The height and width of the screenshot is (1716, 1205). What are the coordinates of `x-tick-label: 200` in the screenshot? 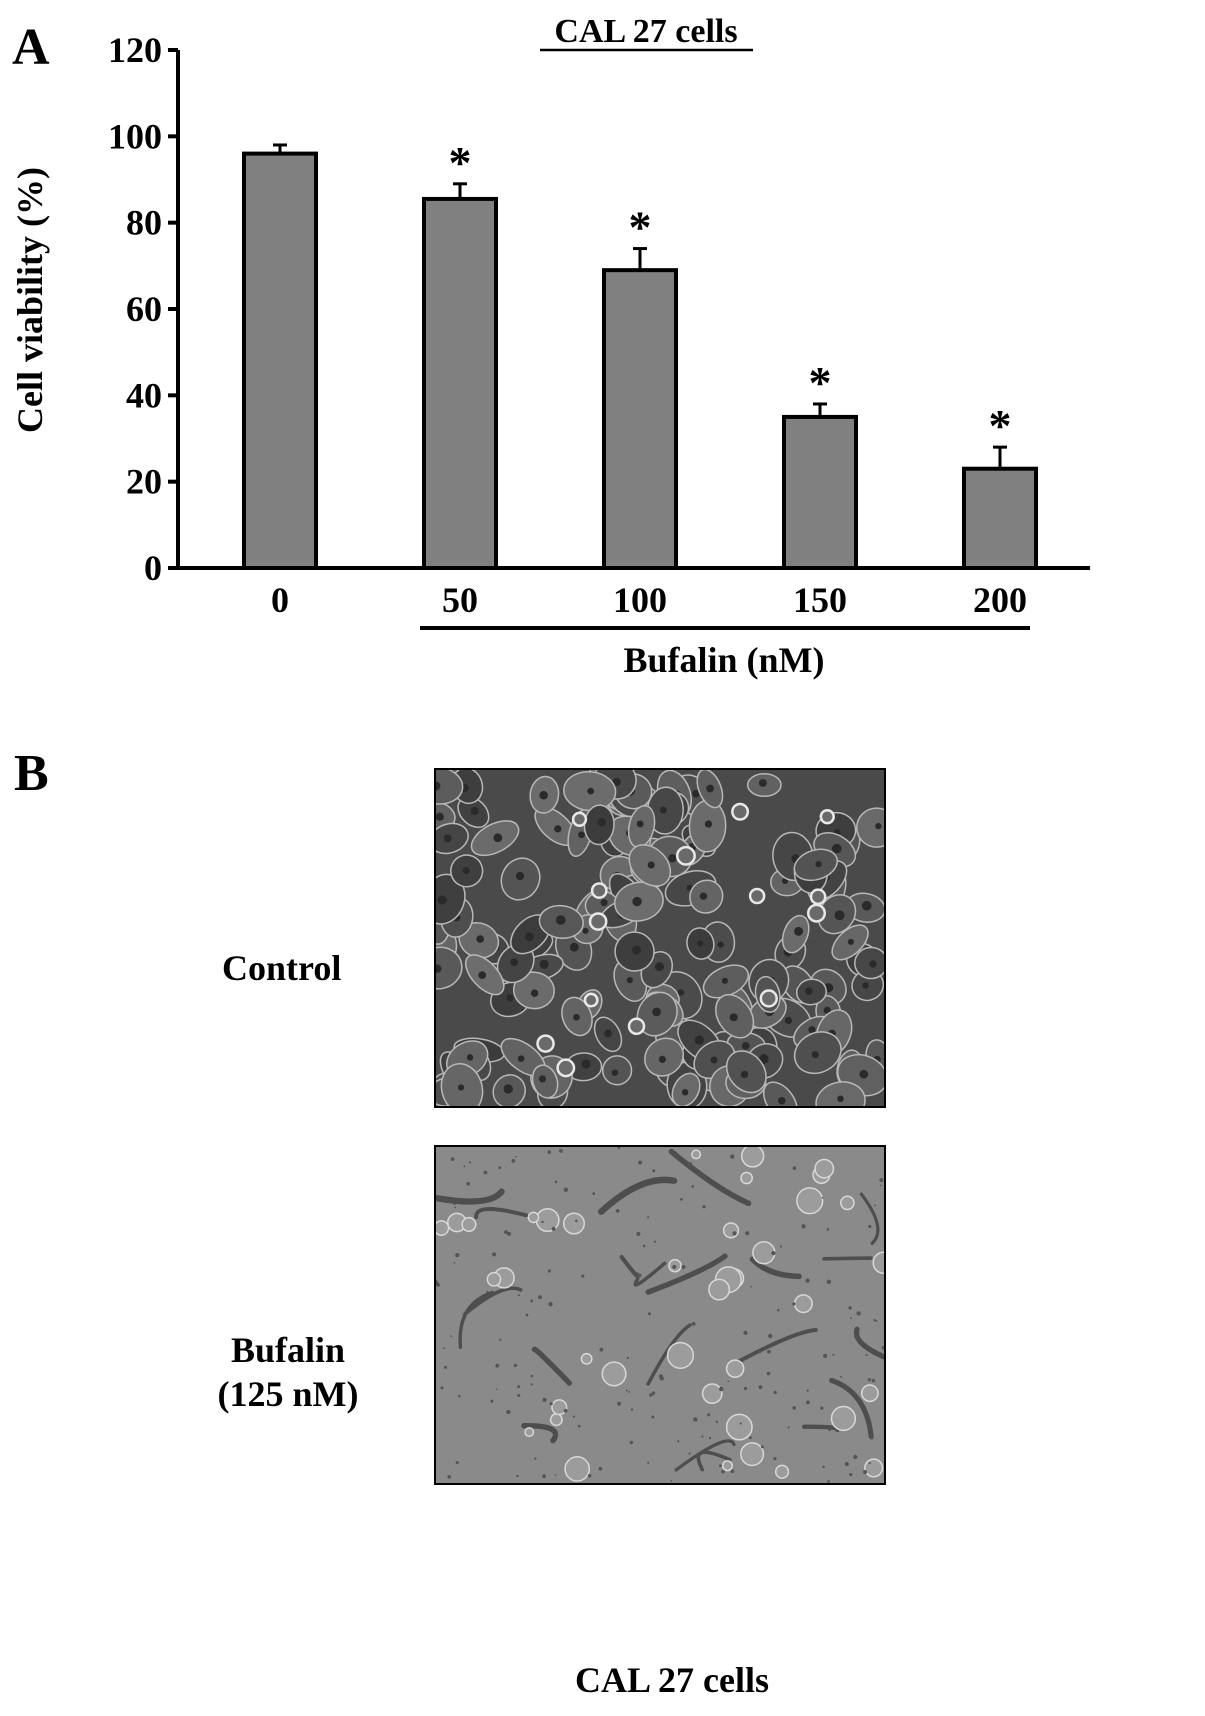 It's located at (1000, 600).